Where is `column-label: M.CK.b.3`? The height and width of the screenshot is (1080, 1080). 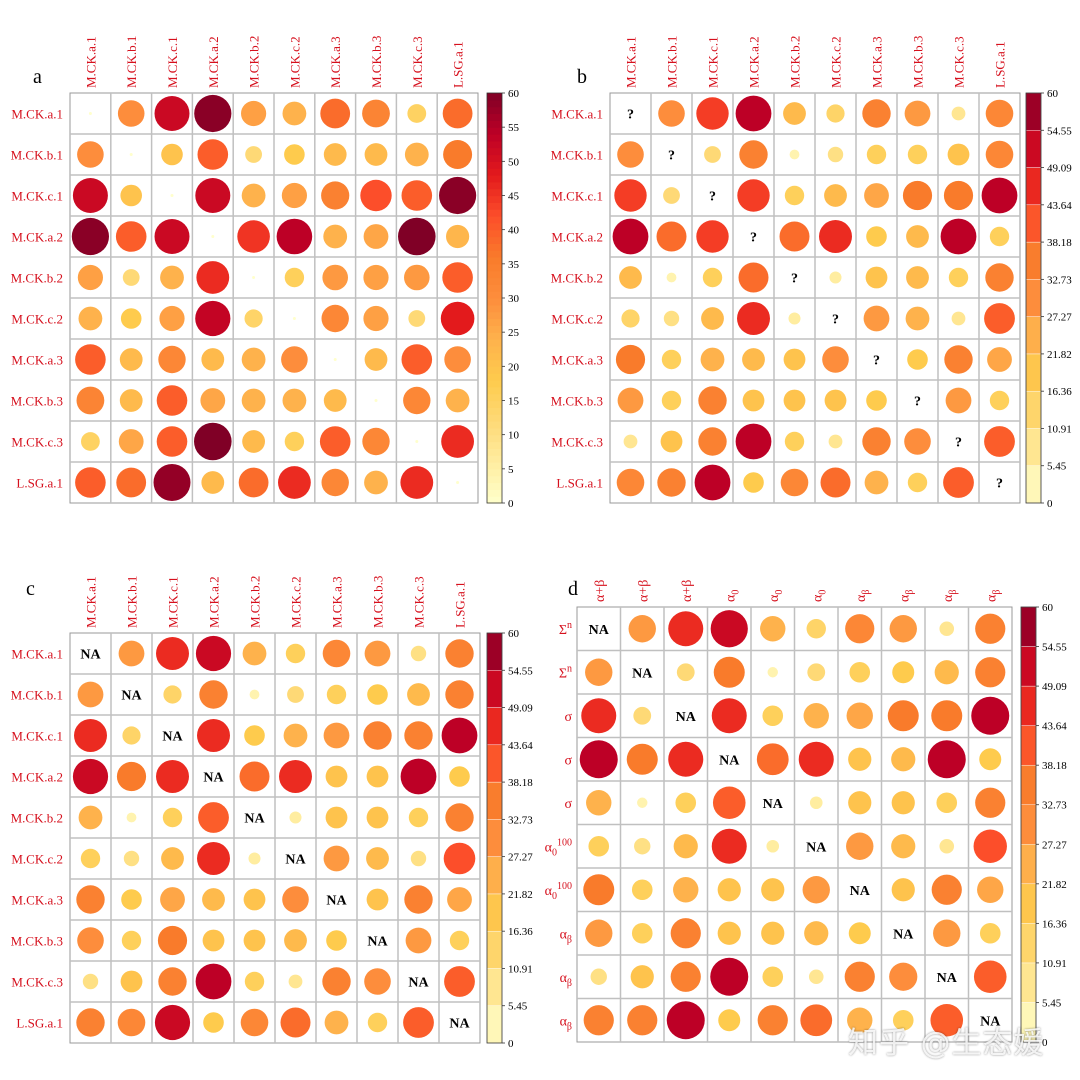
column-label: M.CK.b.3 is located at coordinates (376, 62).